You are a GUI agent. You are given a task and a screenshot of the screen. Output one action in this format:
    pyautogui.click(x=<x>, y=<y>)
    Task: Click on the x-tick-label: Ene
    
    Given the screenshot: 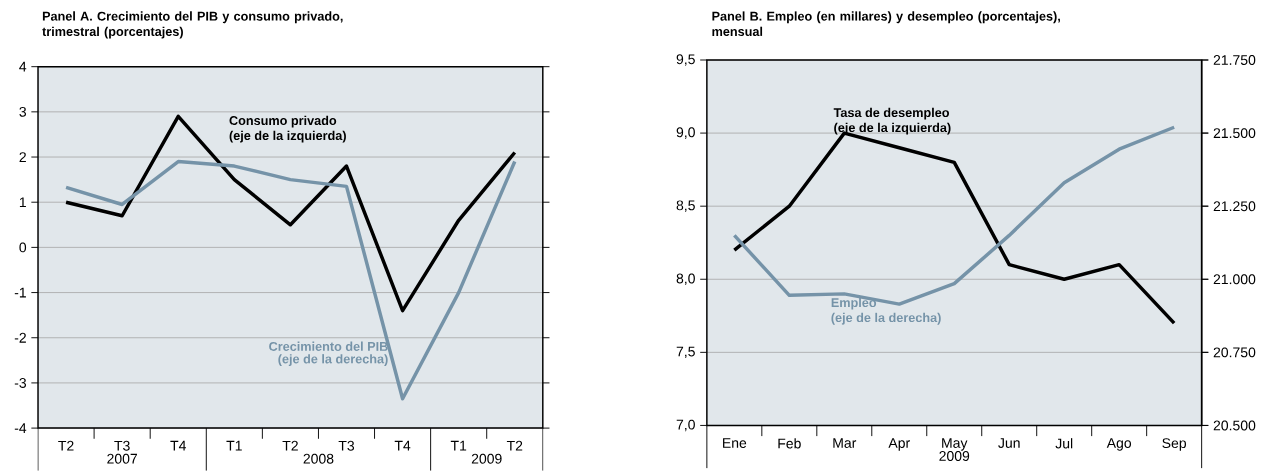 What is the action you would take?
    pyautogui.click(x=735, y=443)
    